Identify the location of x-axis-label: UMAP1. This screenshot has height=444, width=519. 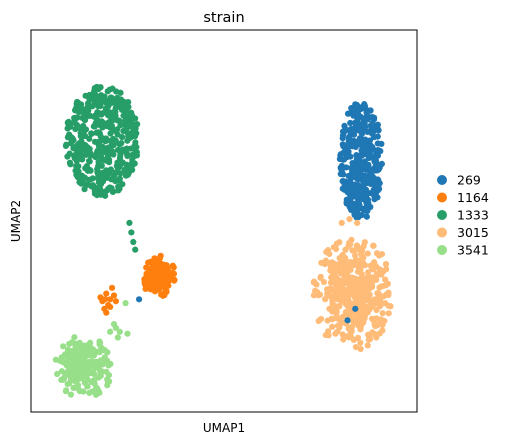
(224, 428).